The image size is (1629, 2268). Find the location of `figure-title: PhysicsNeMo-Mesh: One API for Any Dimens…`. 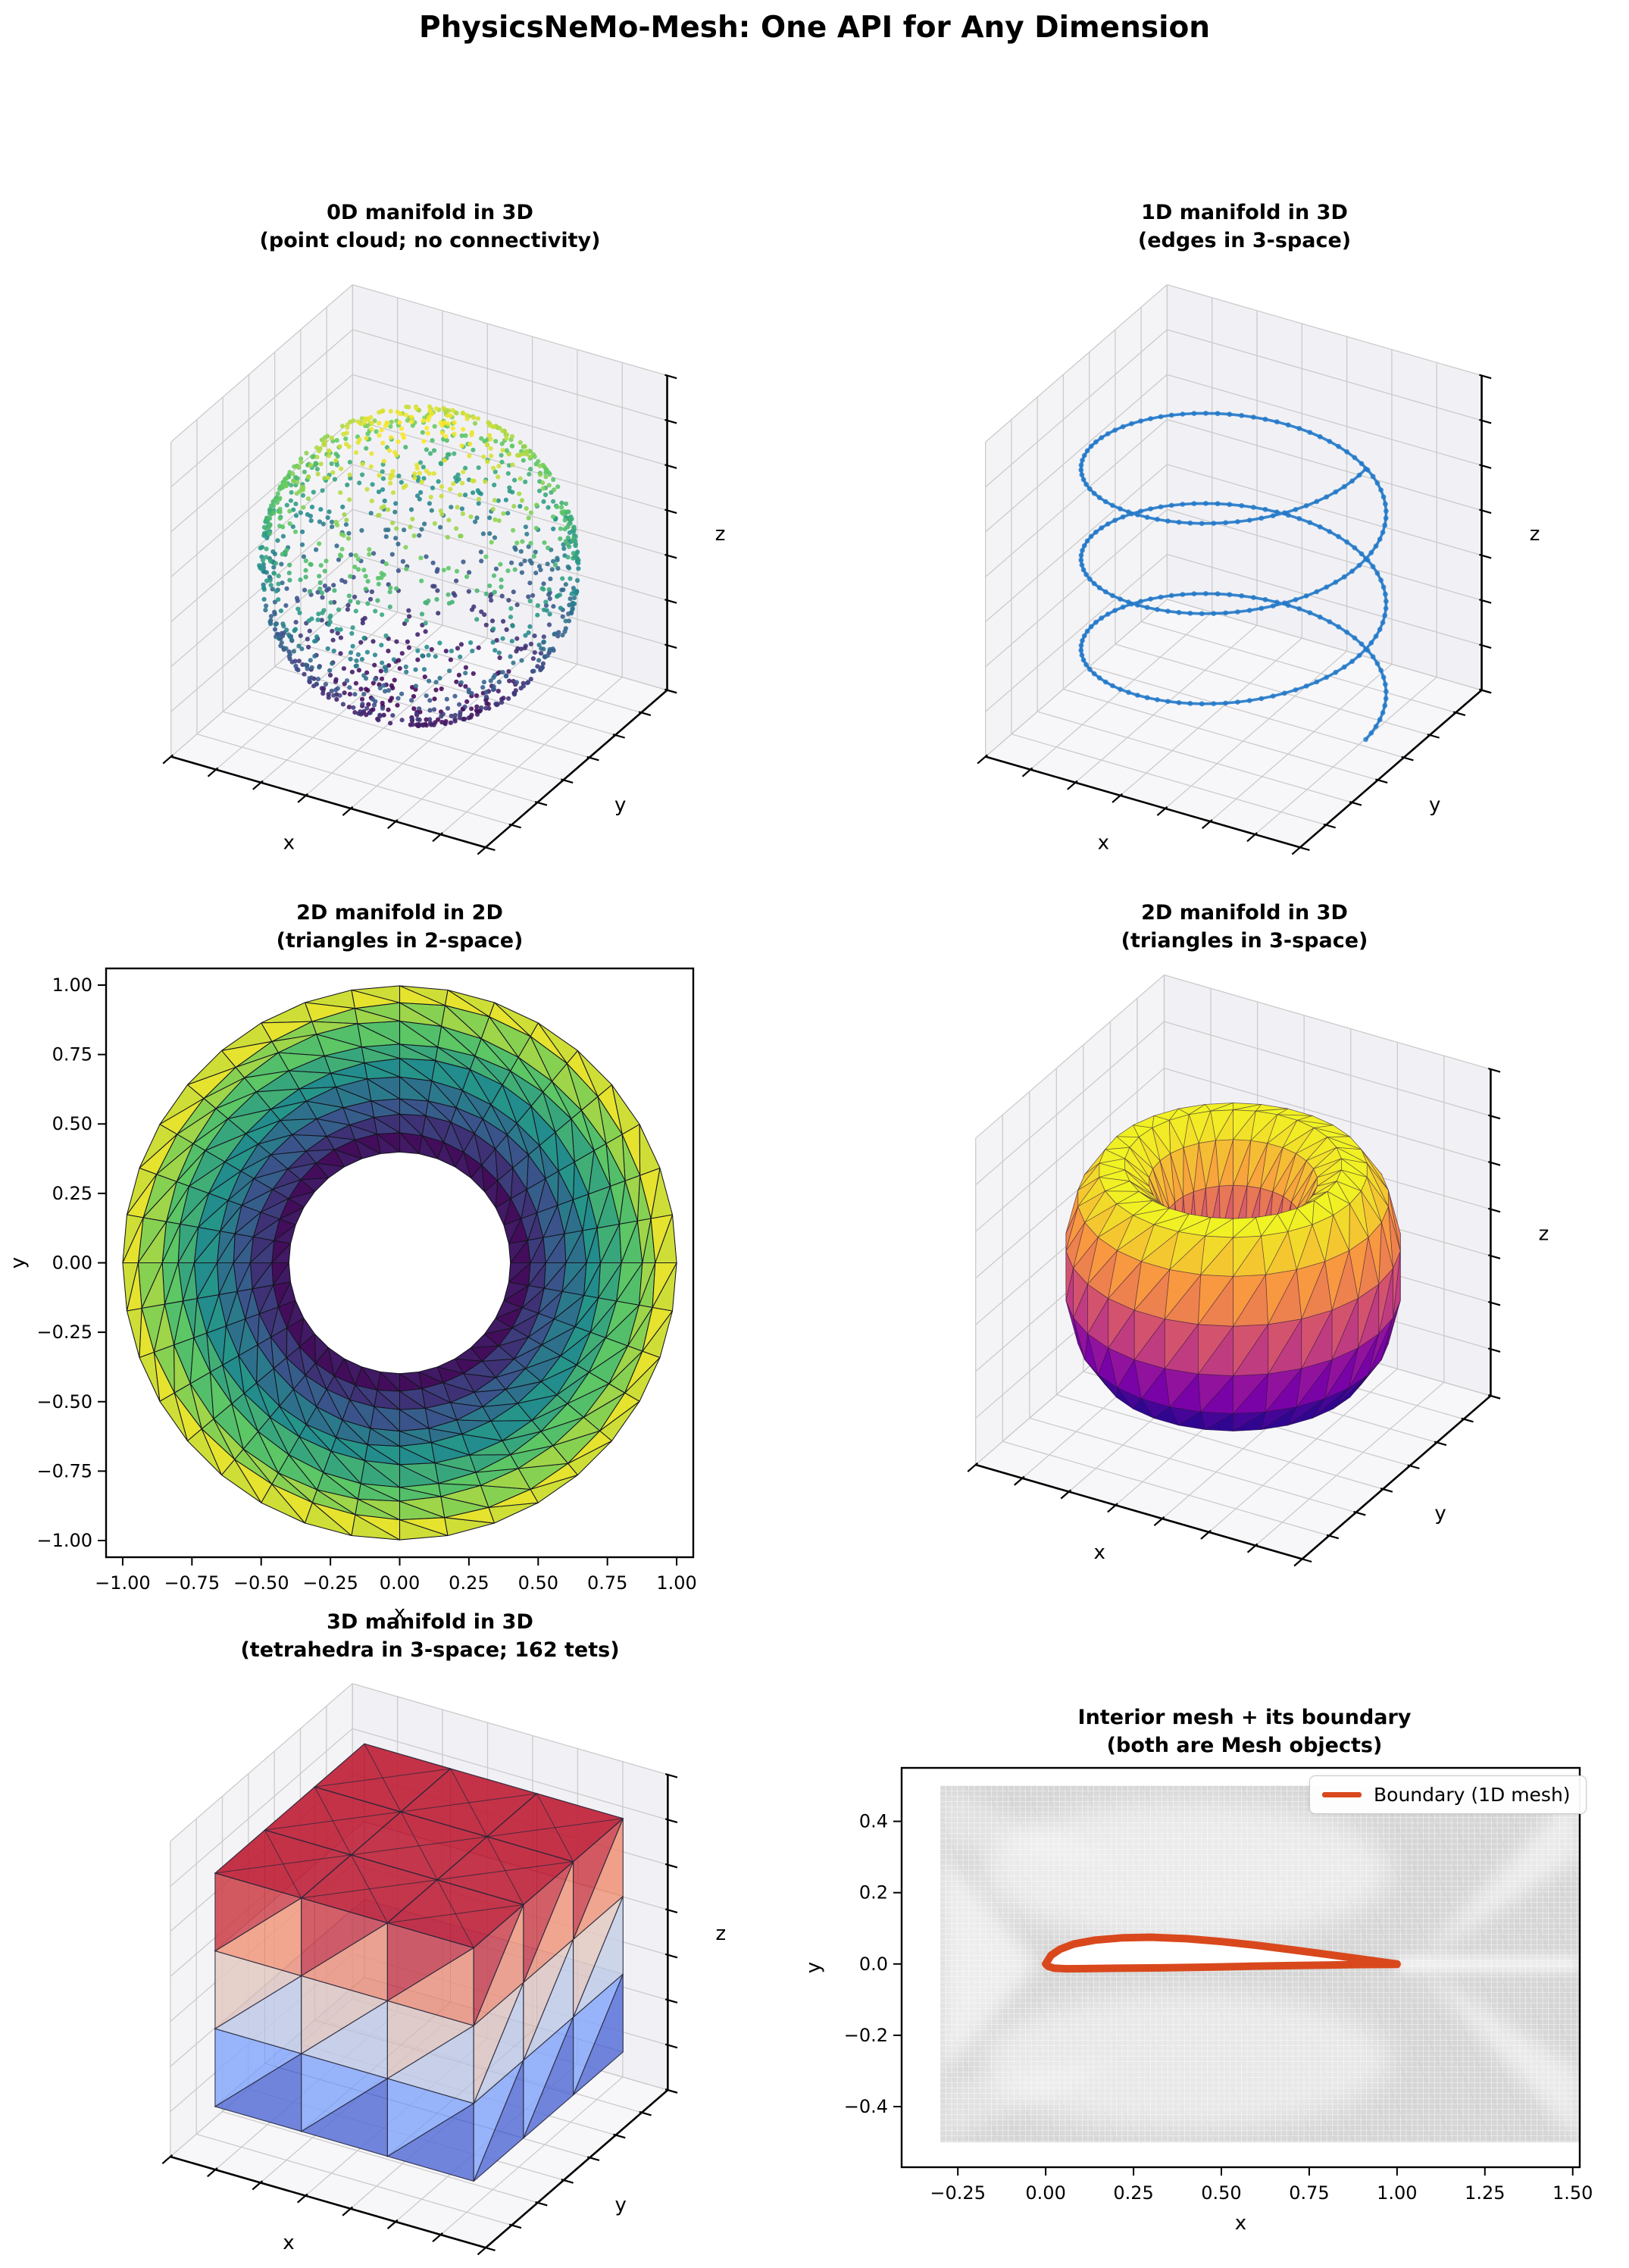

figure-title: PhysicsNeMo-Mesh: One API for Any Dimens… is located at coordinates (814, 28).